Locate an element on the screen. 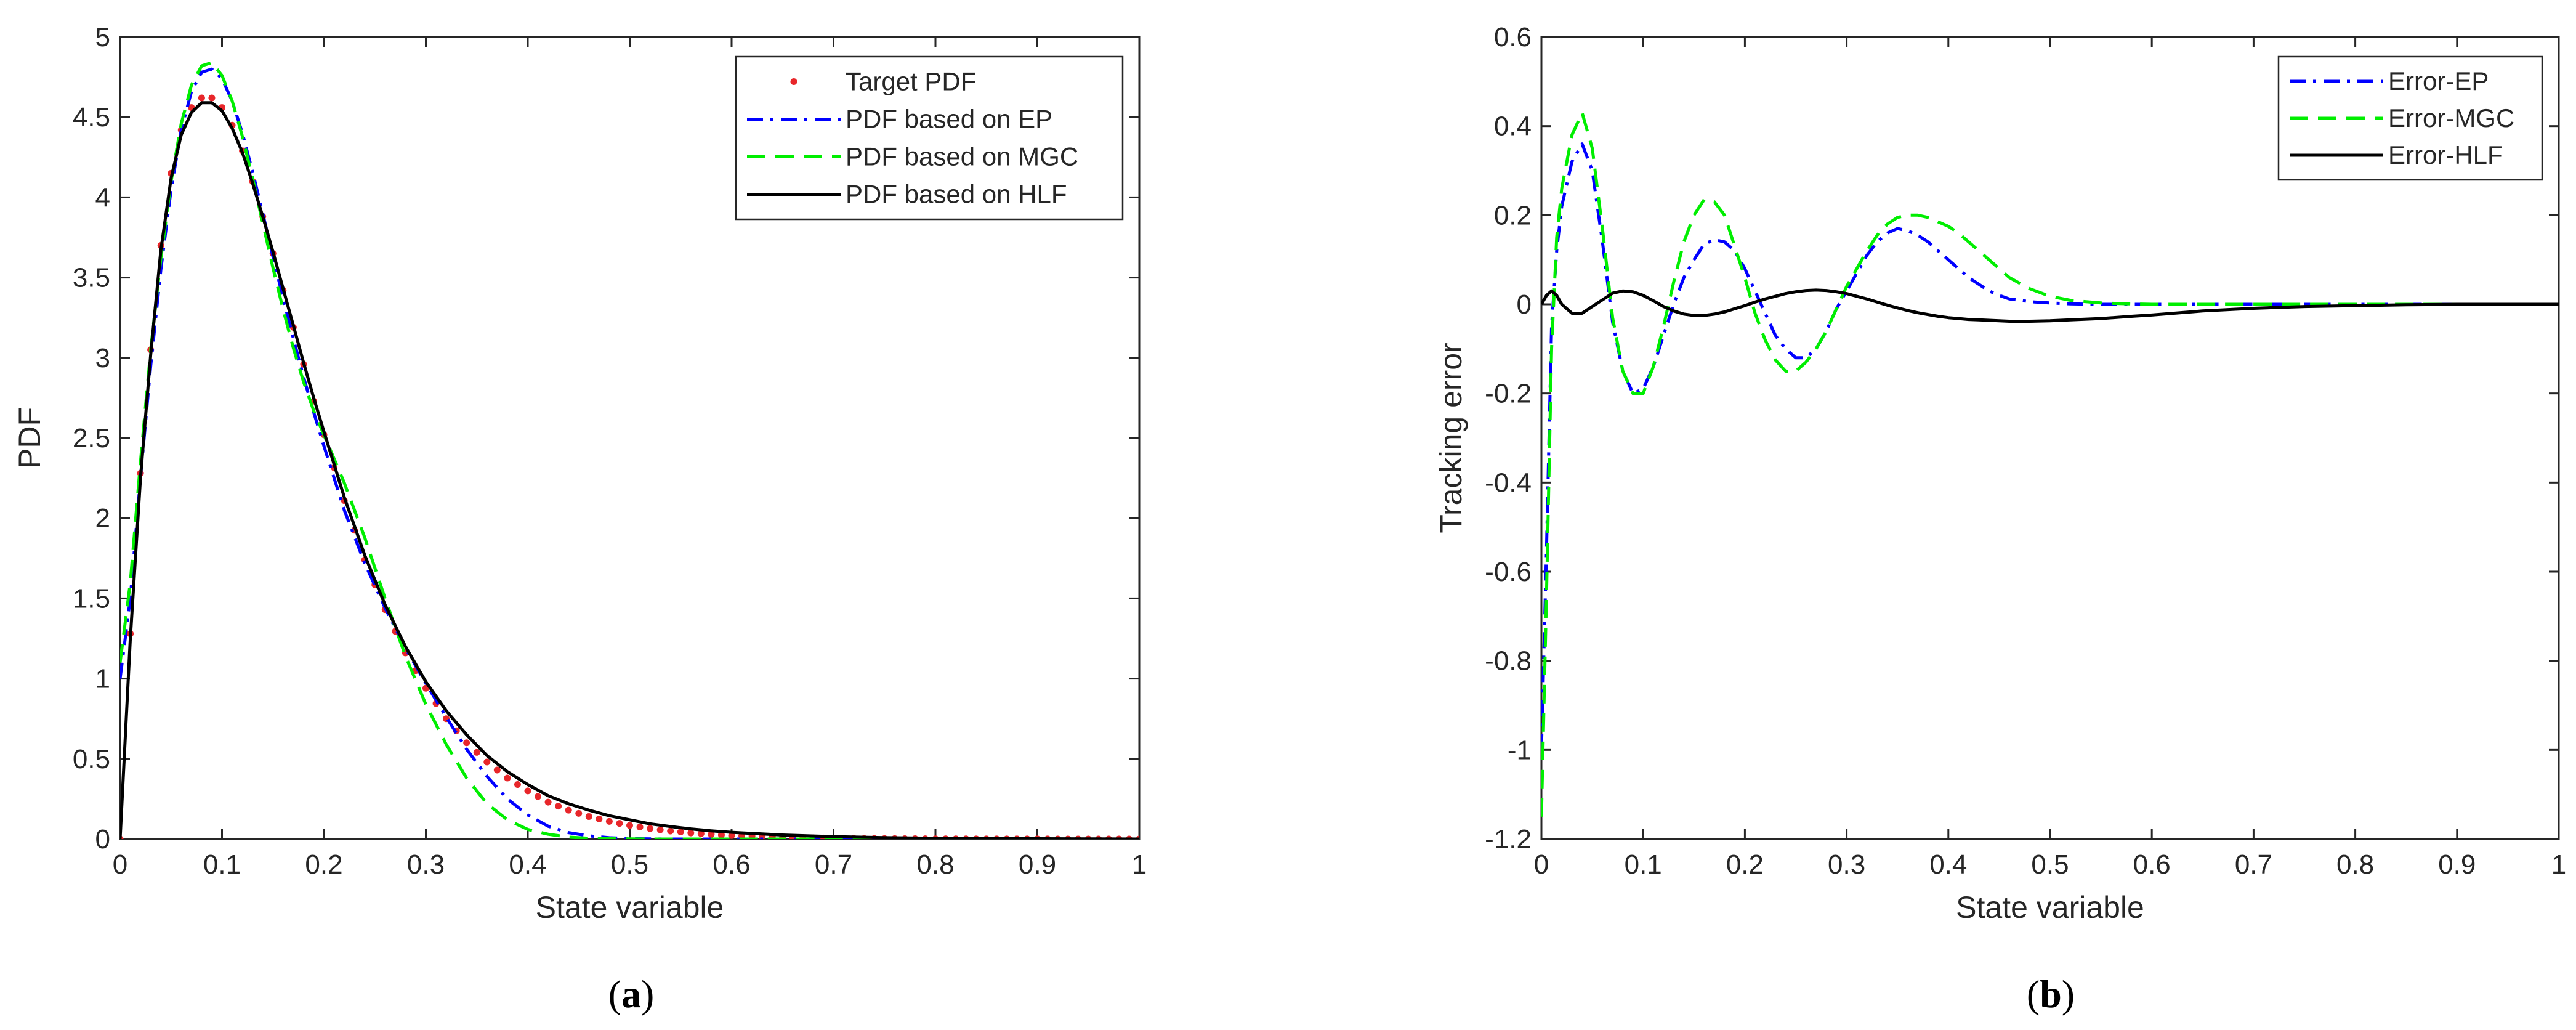 This screenshot has width=2576, height=1030. y-tick-label: 0.2 is located at coordinates (1513, 215).